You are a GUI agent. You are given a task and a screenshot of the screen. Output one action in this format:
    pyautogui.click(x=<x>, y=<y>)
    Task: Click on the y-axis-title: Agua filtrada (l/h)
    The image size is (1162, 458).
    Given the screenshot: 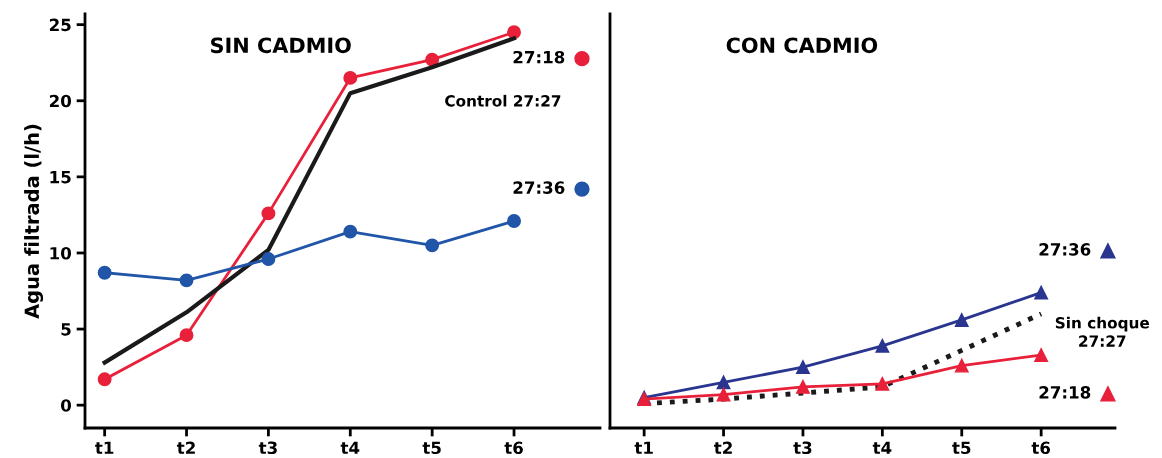 What is the action you would take?
    pyautogui.click(x=34, y=221)
    